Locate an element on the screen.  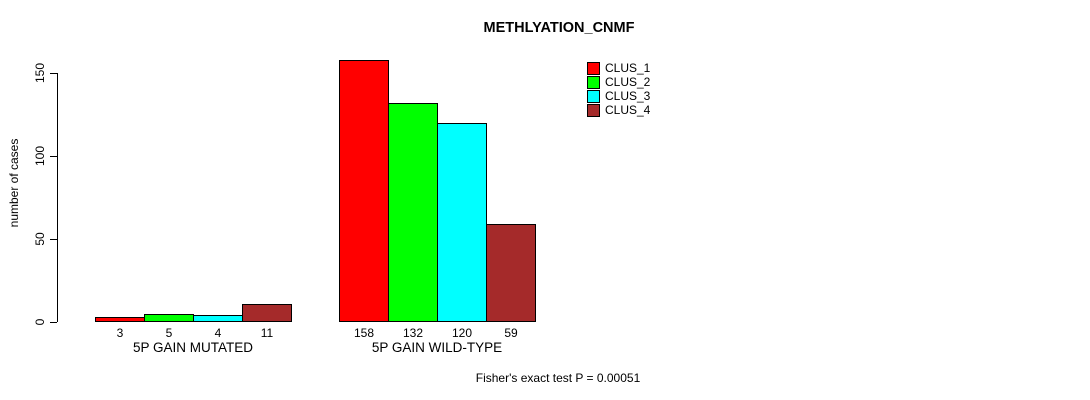
legend-item: CLUS_2 is located at coordinates (618, 82).